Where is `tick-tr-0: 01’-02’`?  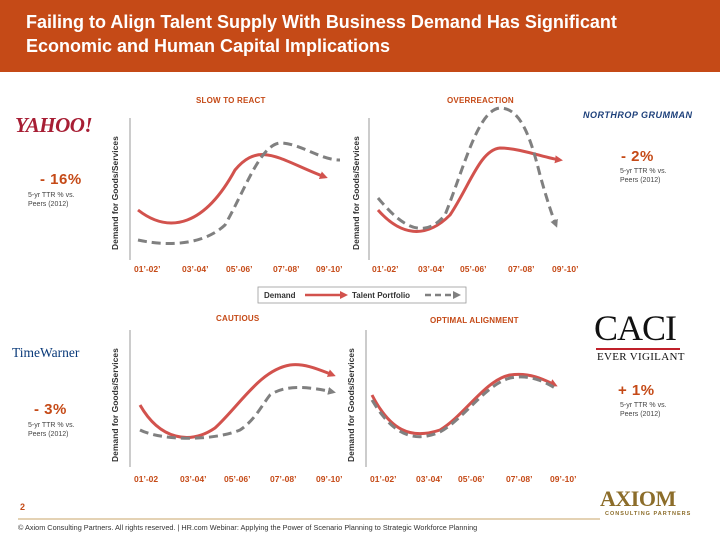
tick-tr-0: 01’-02’ is located at coordinates (385, 269).